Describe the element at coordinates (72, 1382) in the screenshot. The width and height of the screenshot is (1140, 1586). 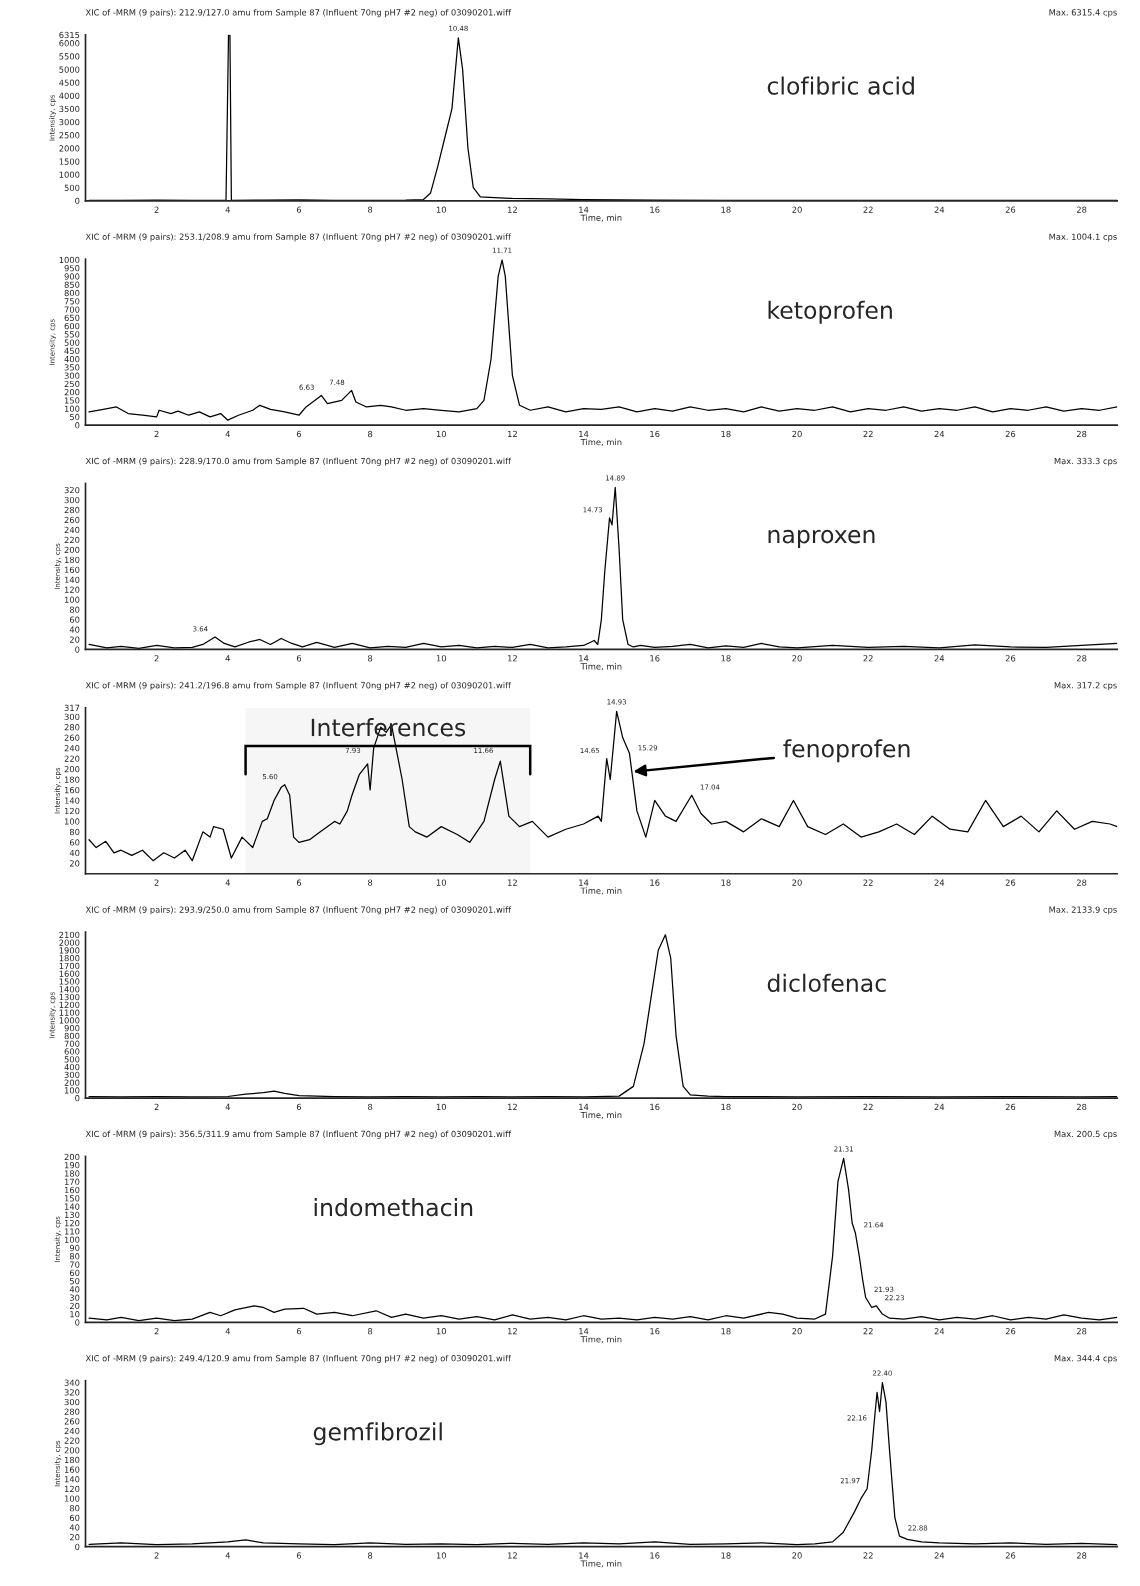
I see `y-tick-label: 340` at that location.